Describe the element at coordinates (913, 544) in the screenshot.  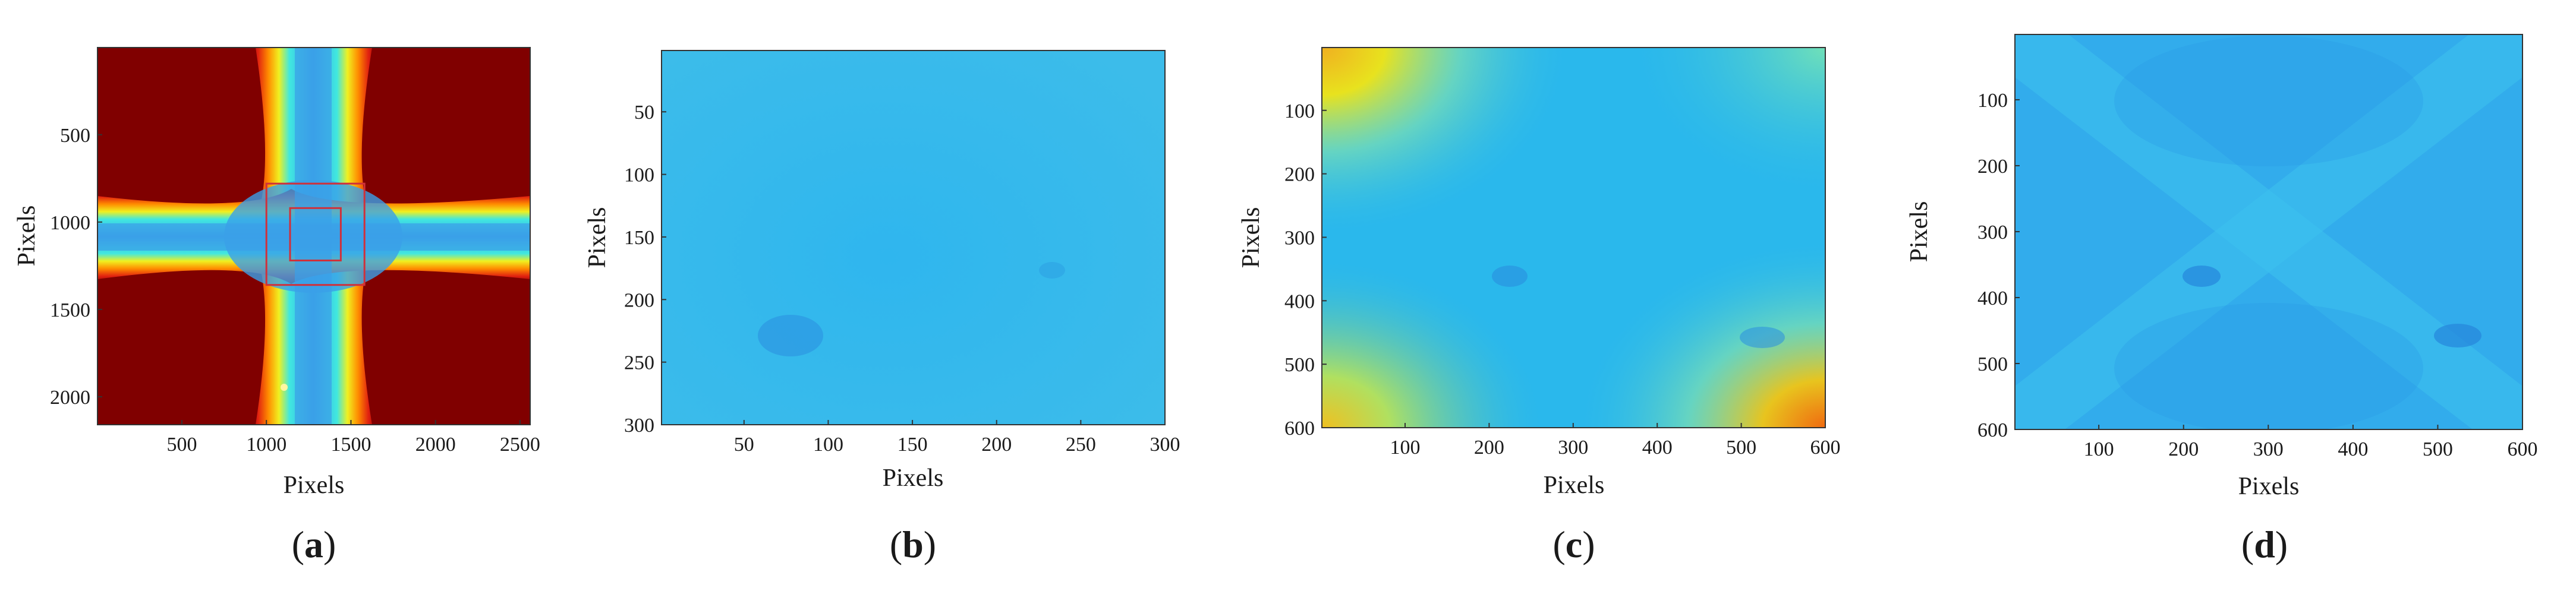
I see `caption-b: (b)` at that location.